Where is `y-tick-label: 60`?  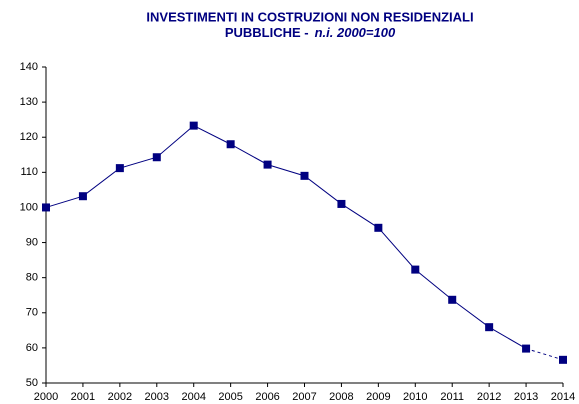
y-tick-label: 60 is located at coordinates (32, 348).